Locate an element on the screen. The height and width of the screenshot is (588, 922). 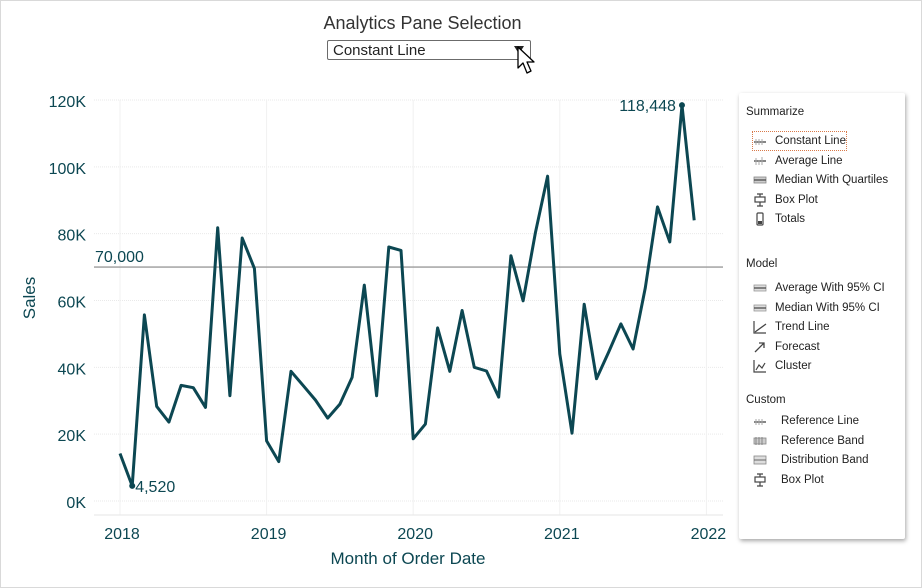
trend-line-icon is located at coordinates (760, 327).